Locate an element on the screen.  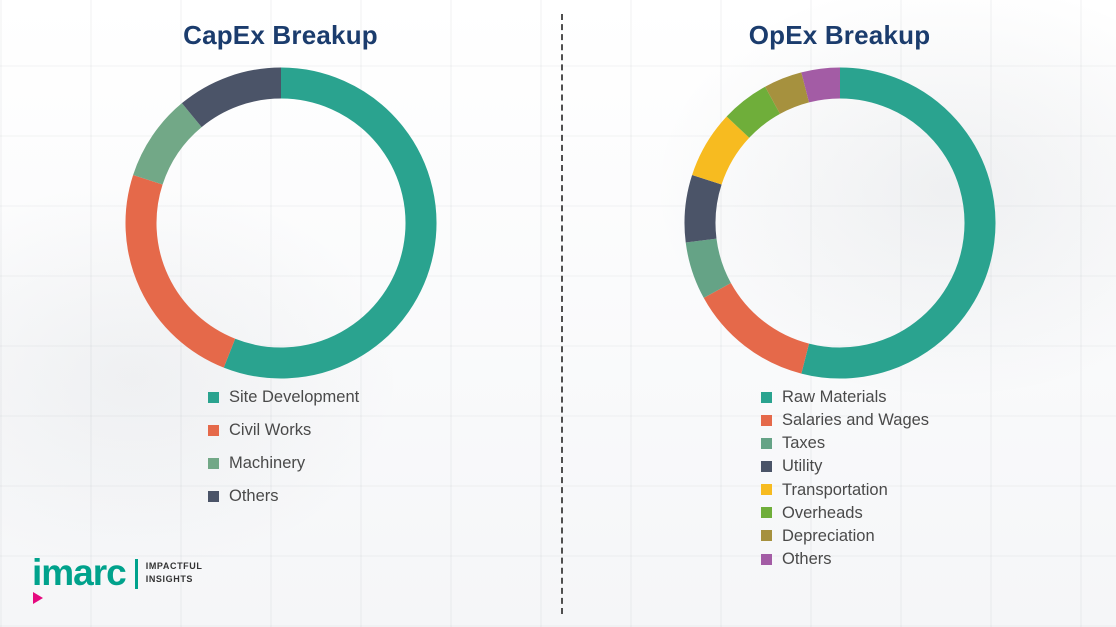
legend-item-overheads: Overheads is located at coordinates (845, 513).